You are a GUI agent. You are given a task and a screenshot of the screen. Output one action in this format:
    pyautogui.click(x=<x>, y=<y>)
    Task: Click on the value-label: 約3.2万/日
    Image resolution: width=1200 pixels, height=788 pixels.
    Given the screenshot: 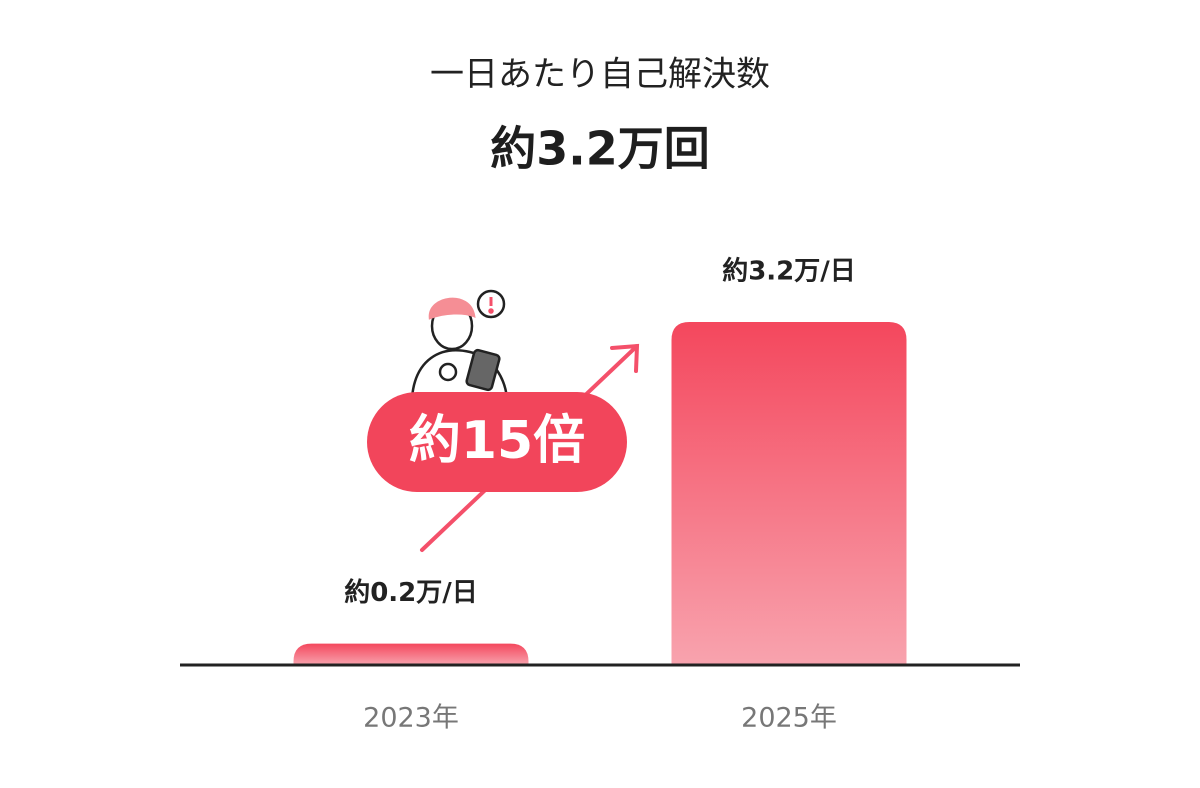 What is the action you would take?
    pyautogui.click(x=789, y=271)
    